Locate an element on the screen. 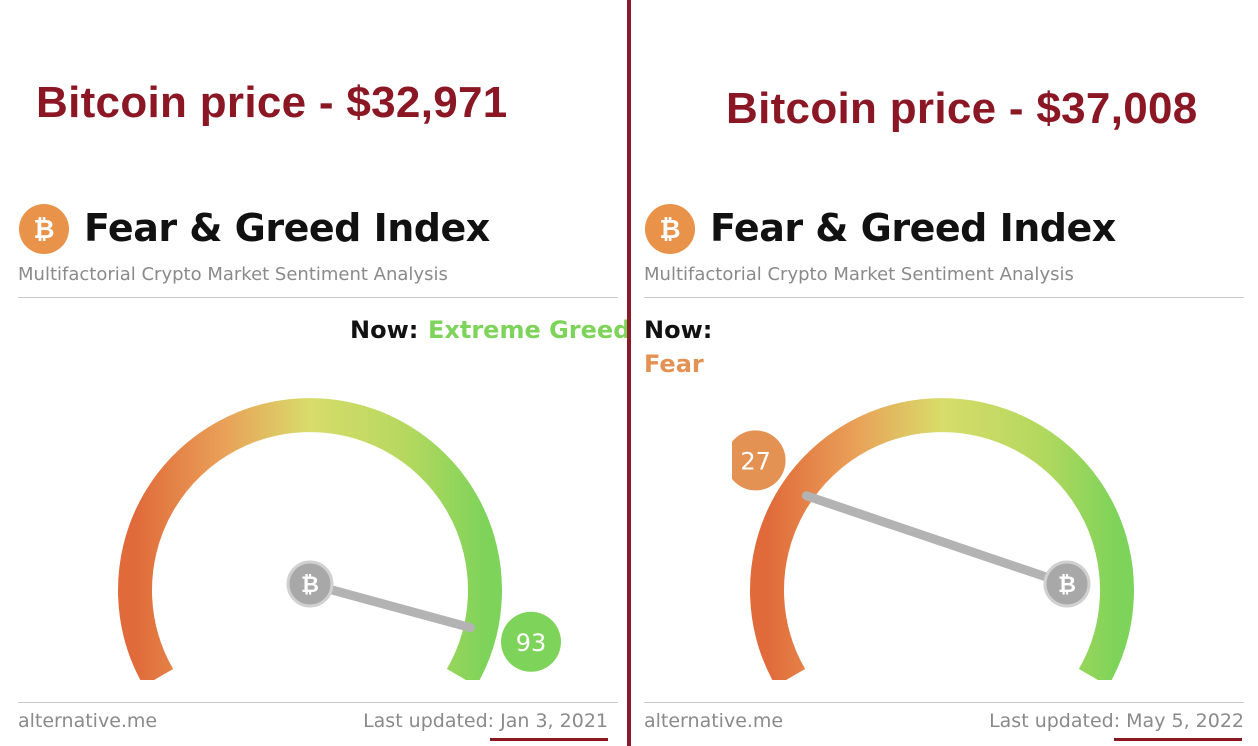  index-value: 93 is located at coordinates (531, 643).